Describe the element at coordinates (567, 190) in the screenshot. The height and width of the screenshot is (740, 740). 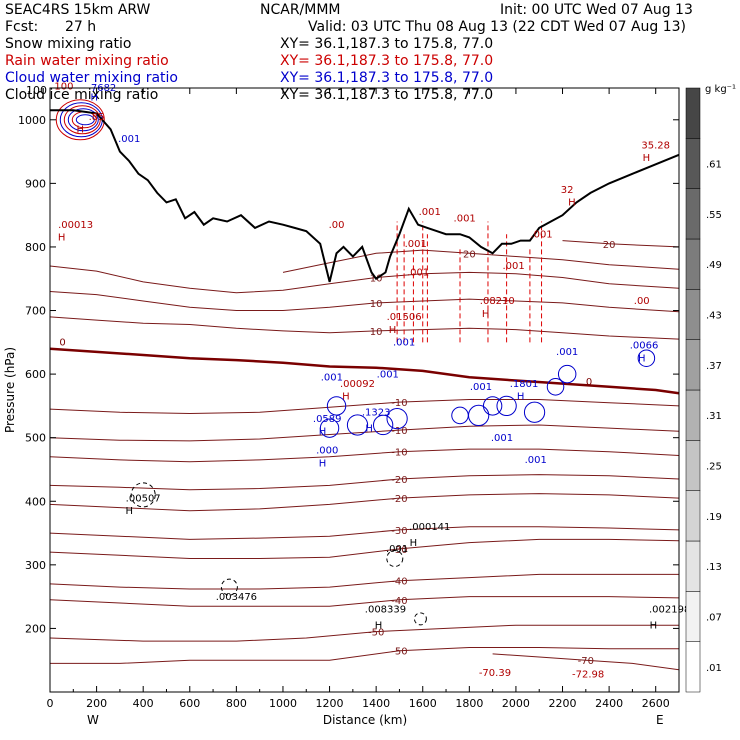
I see `contour-annotation: 32` at that location.